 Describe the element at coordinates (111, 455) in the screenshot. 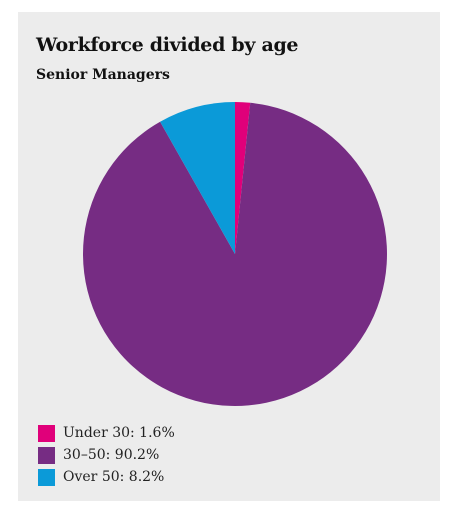

I see `legend-label-30-50: 30–50: 90.2%` at that location.